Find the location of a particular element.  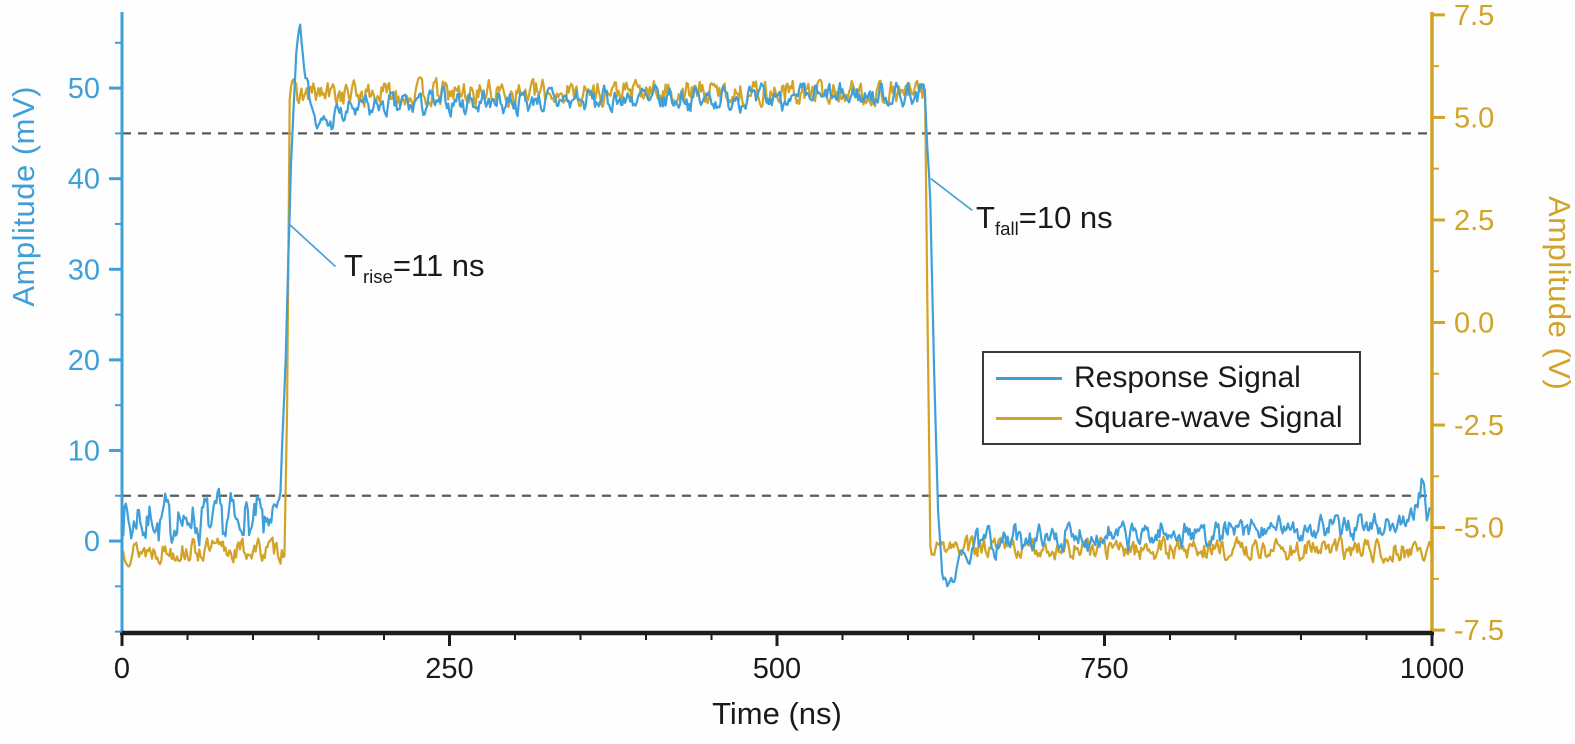

right-axis-tick-label: 5.0 is located at coordinates (1474, 118).